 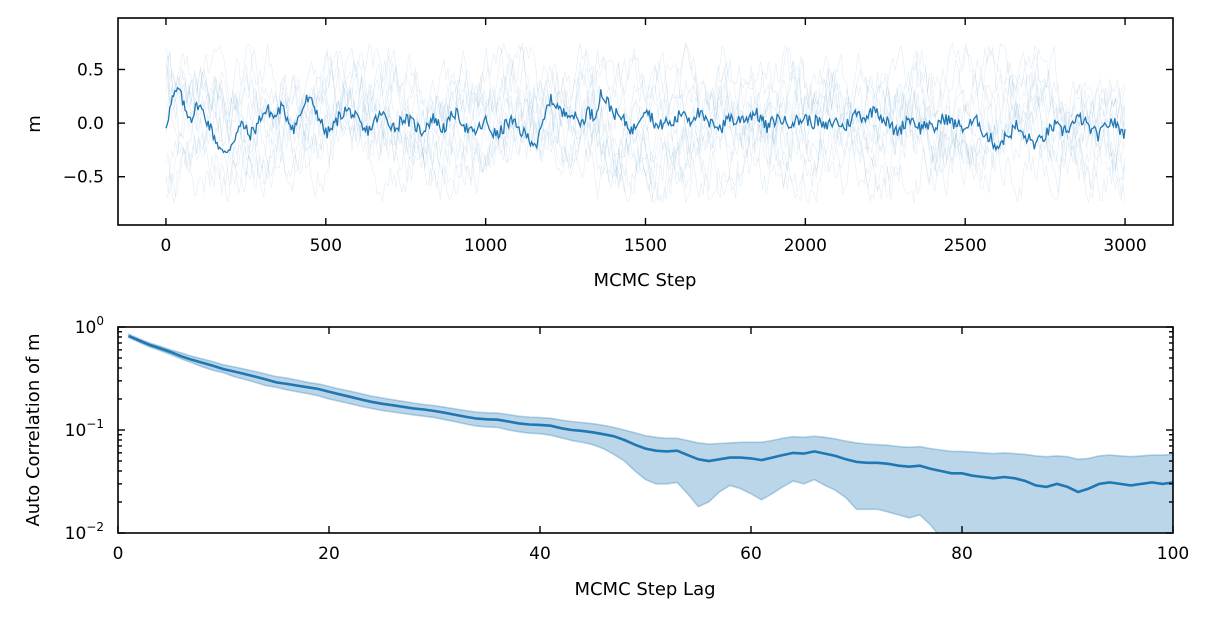 I want to click on x-tick-label: 3000, so click(x=1124, y=246).